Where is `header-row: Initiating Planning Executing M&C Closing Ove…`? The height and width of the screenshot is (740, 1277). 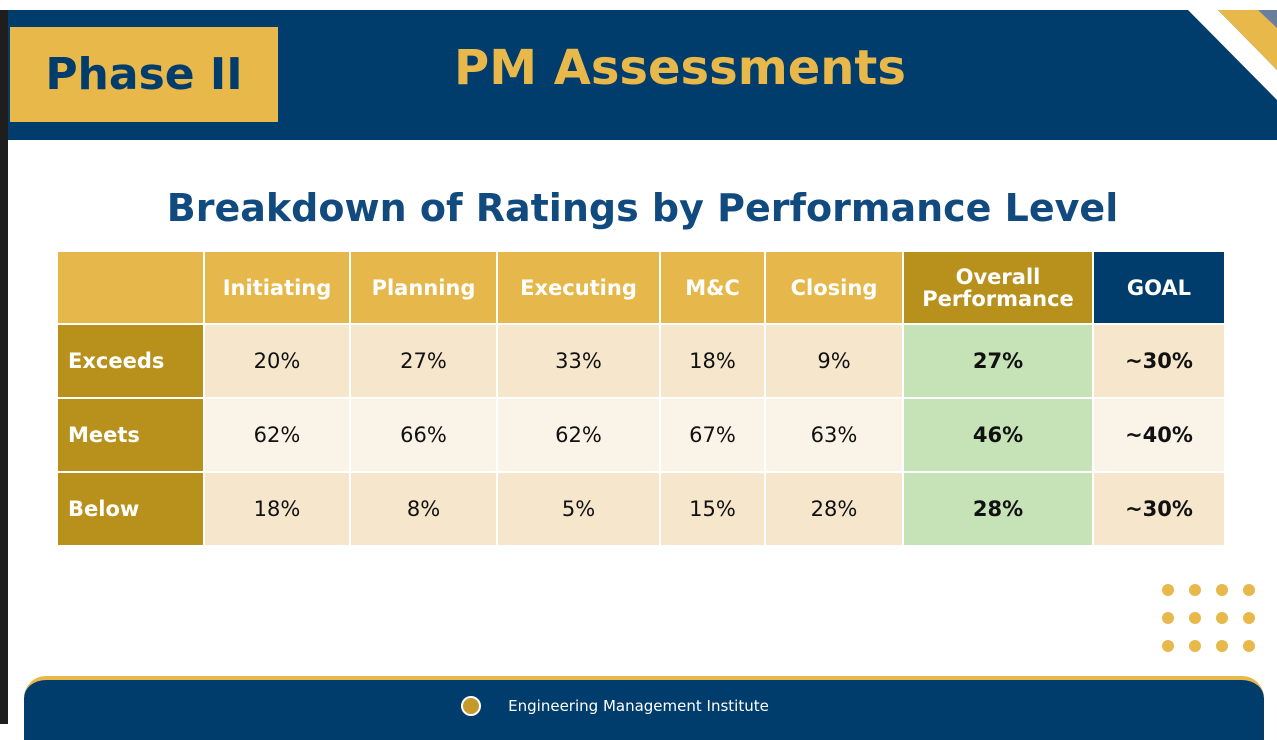
header-row: Initiating Planning Executing M&C Closing Ove… is located at coordinates (641, 287).